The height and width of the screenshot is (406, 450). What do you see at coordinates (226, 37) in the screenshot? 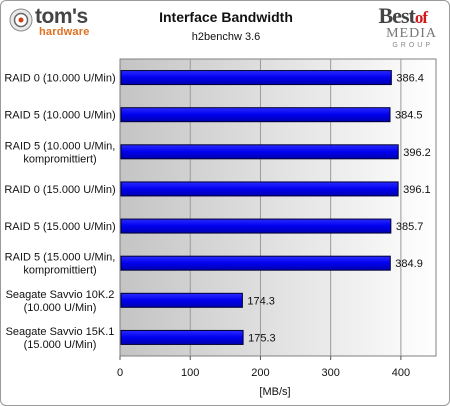
I see `chart-subtitle: h2benchw 3.6` at bounding box center [226, 37].